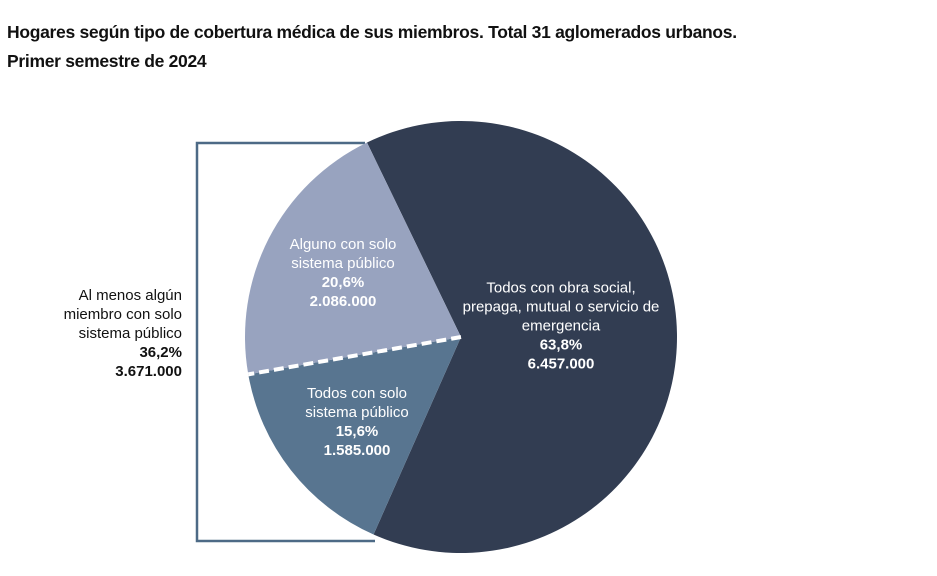 This screenshot has height=576, width=937. Describe the element at coordinates (343, 282) in the screenshot. I see `slice-percent: 20,6%` at that location.